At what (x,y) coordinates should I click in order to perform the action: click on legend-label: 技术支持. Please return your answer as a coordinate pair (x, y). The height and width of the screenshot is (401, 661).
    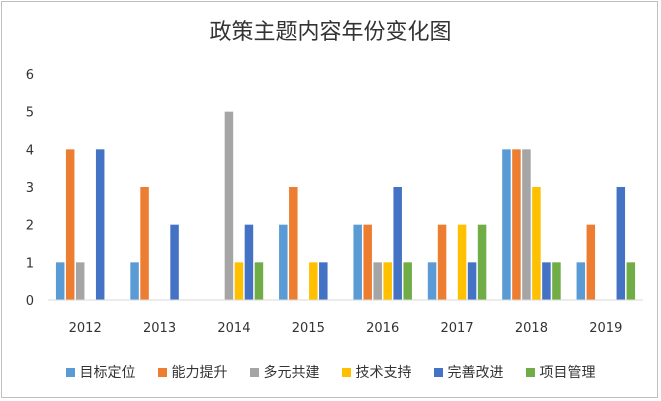
    Looking at the image, I should click on (383, 373).